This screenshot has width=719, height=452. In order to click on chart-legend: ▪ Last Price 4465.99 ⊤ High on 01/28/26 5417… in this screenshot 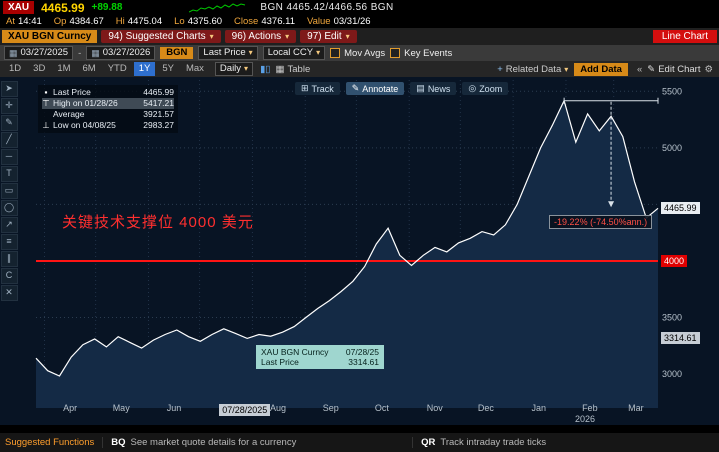, I will do `click(108, 109)`.